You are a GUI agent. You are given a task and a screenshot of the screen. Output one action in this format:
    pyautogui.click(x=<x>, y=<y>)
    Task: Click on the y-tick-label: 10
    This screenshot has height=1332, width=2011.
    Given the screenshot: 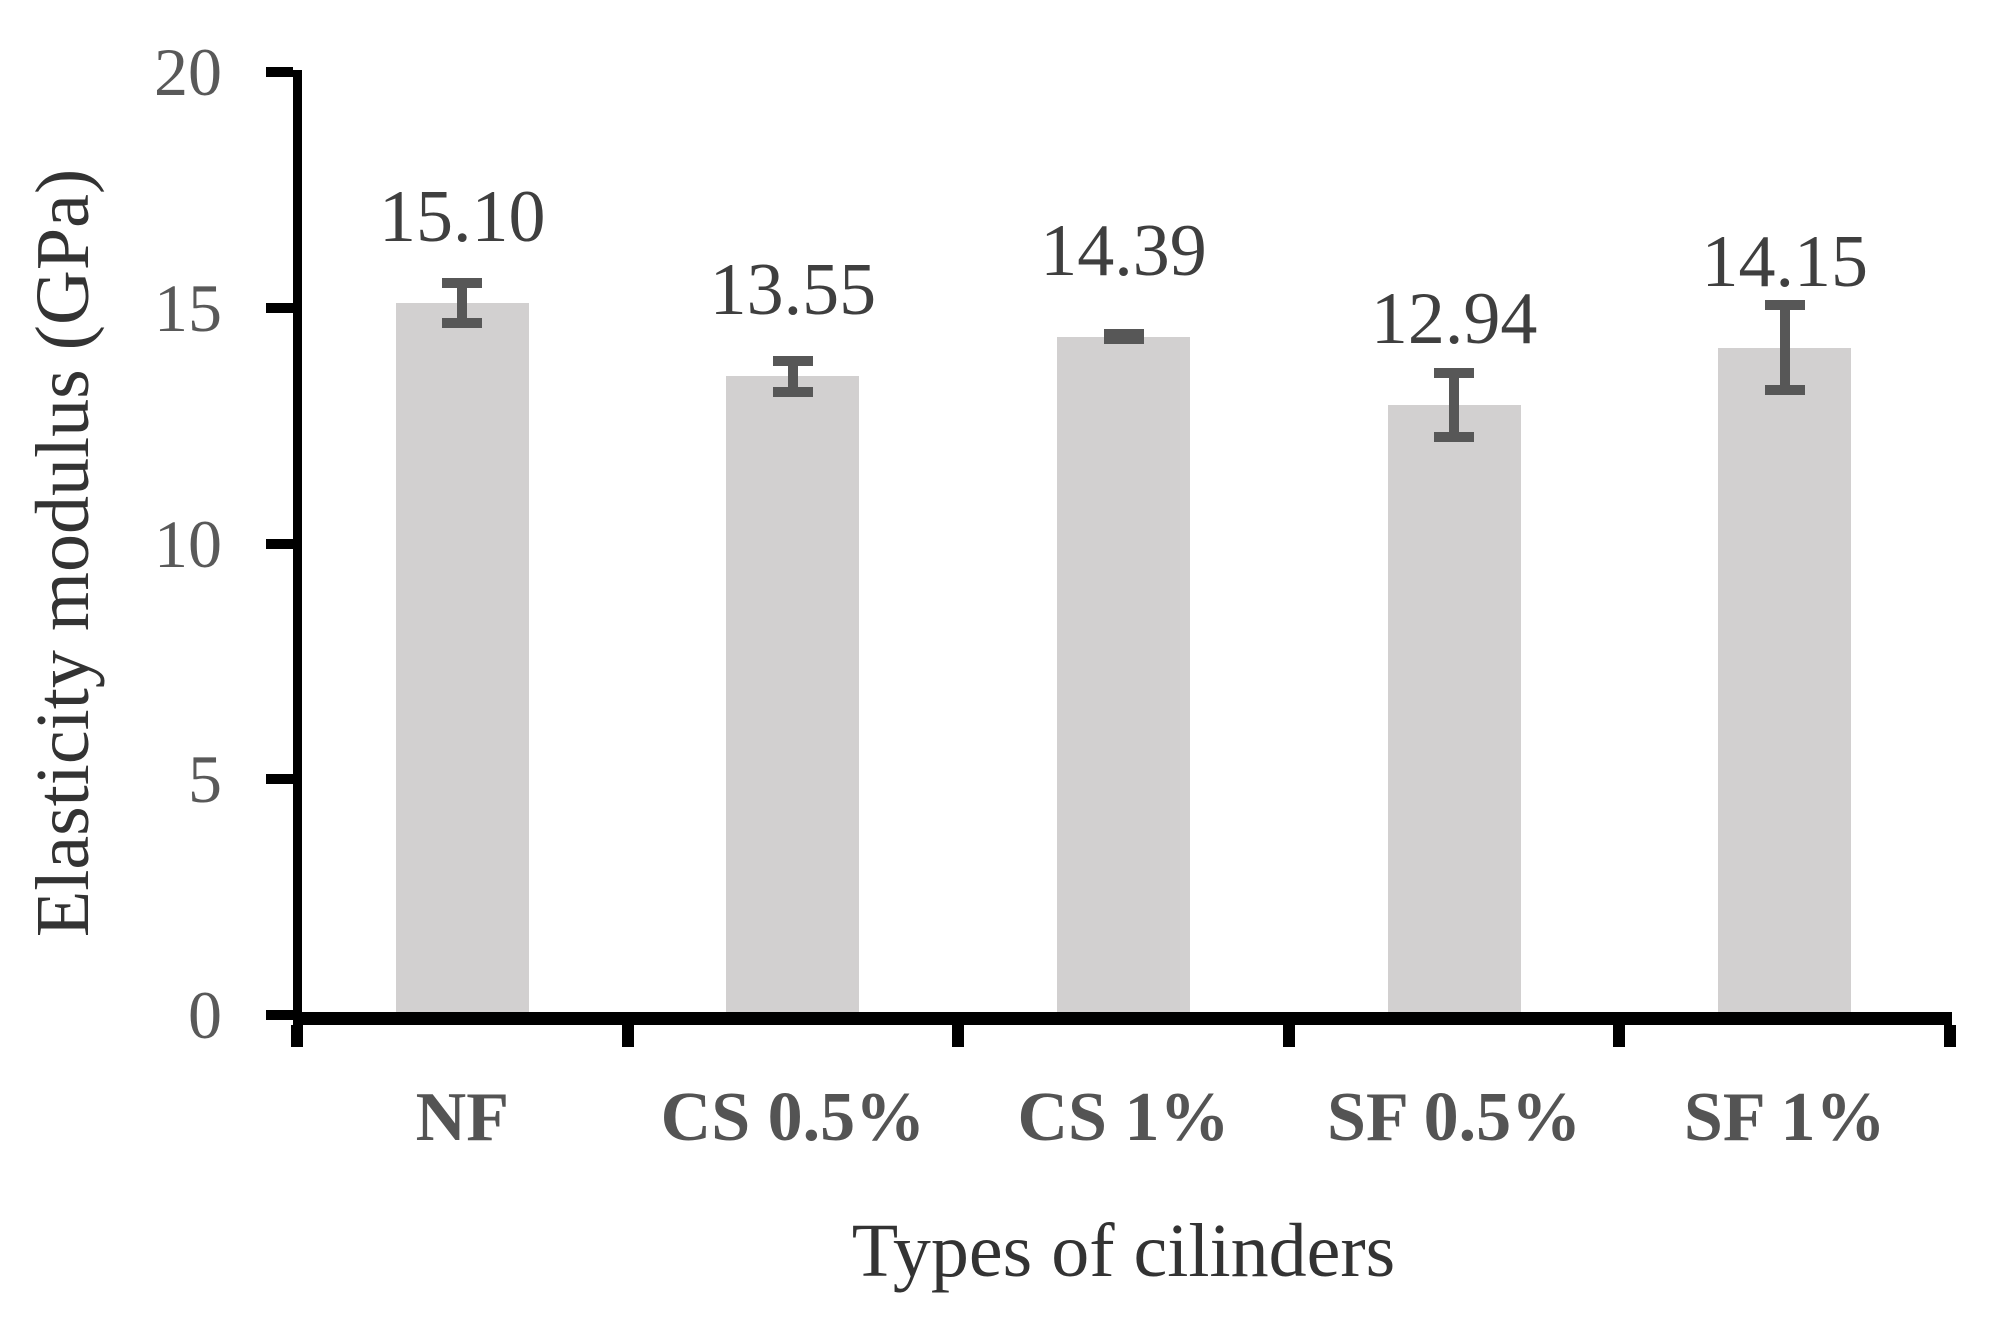 What is the action you would take?
    pyautogui.click(x=188, y=543)
    